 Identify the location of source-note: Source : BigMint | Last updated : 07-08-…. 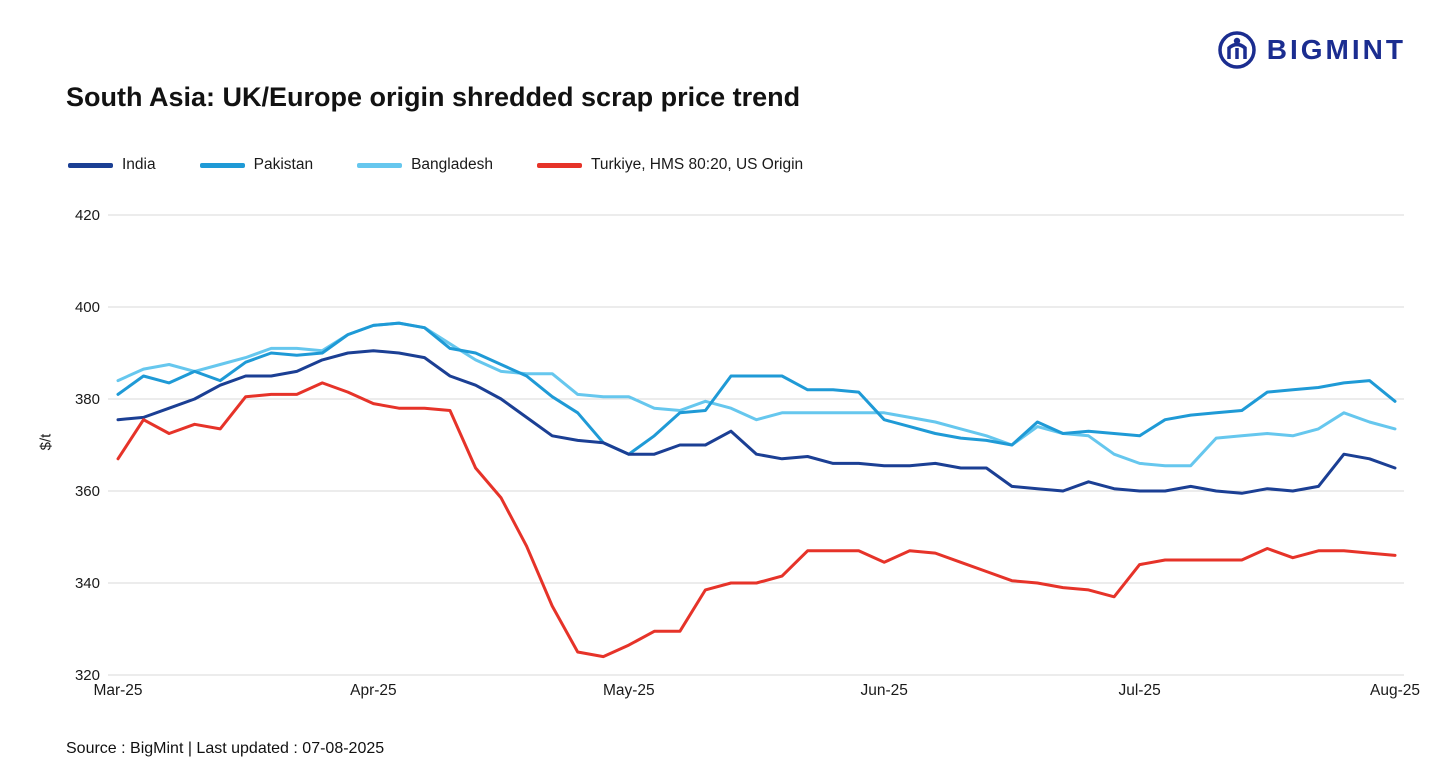
(225, 748).